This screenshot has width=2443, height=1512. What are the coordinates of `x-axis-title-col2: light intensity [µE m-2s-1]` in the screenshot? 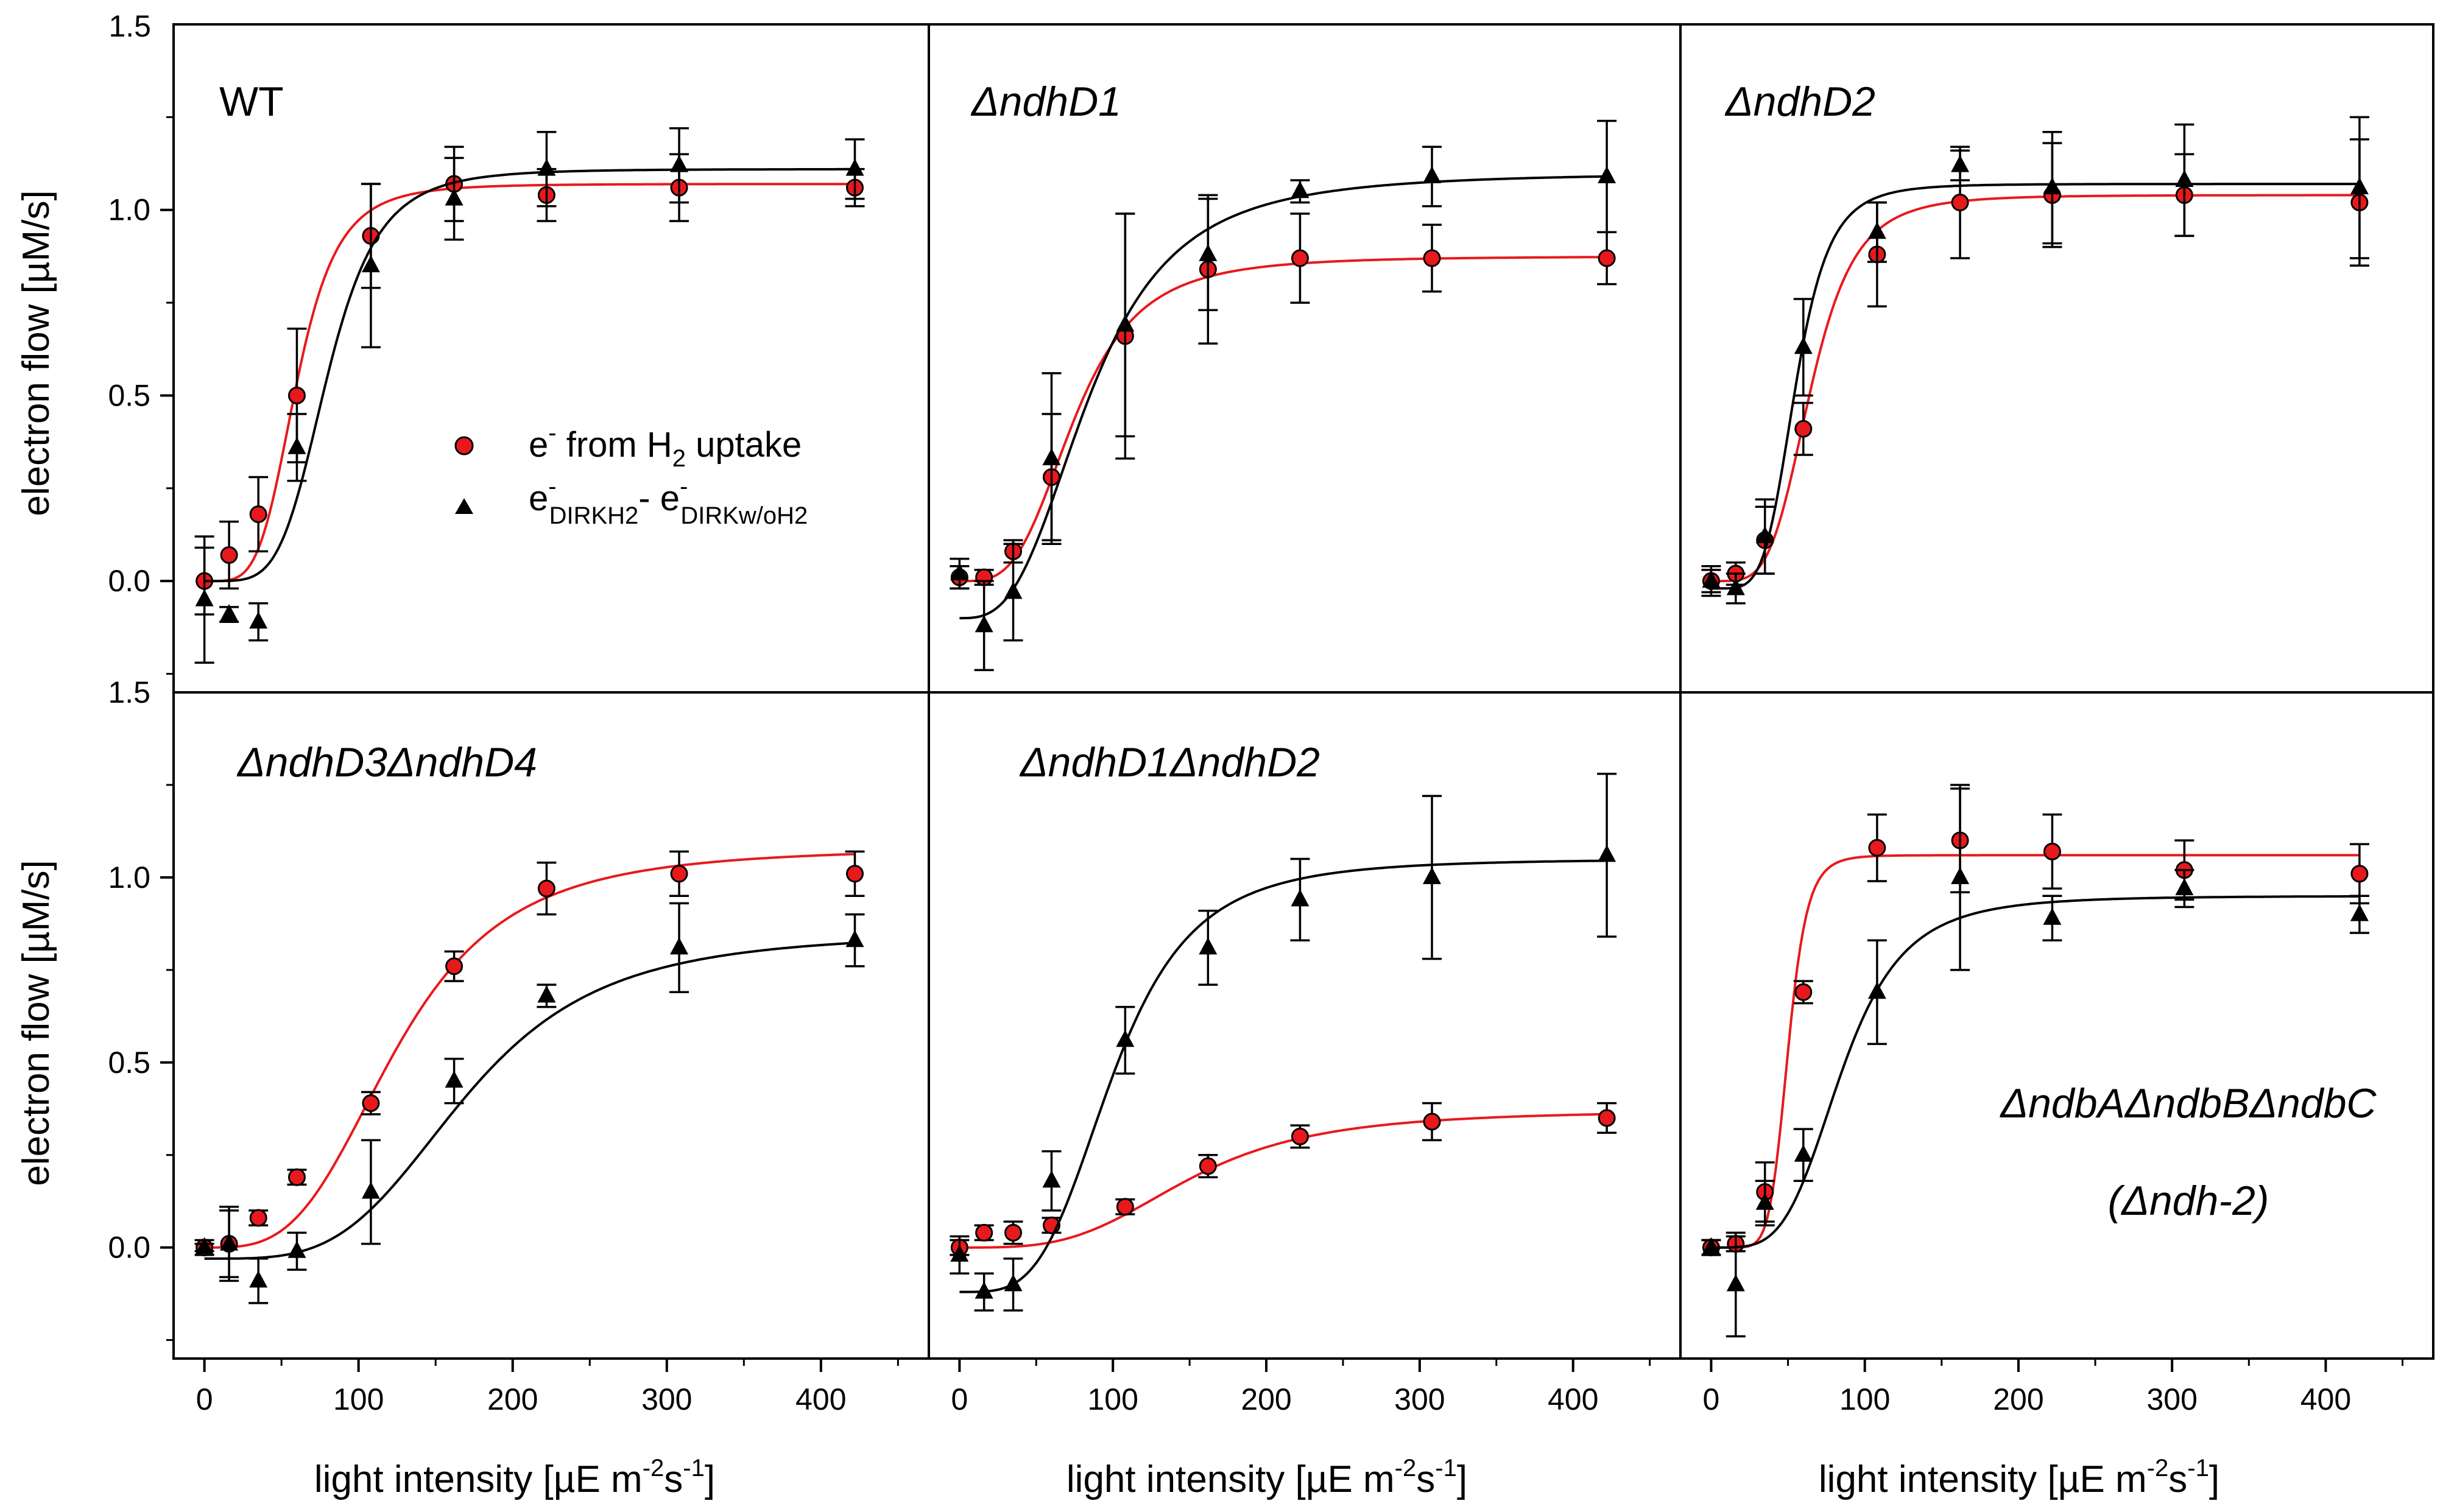 It's located at (1266, 1478).